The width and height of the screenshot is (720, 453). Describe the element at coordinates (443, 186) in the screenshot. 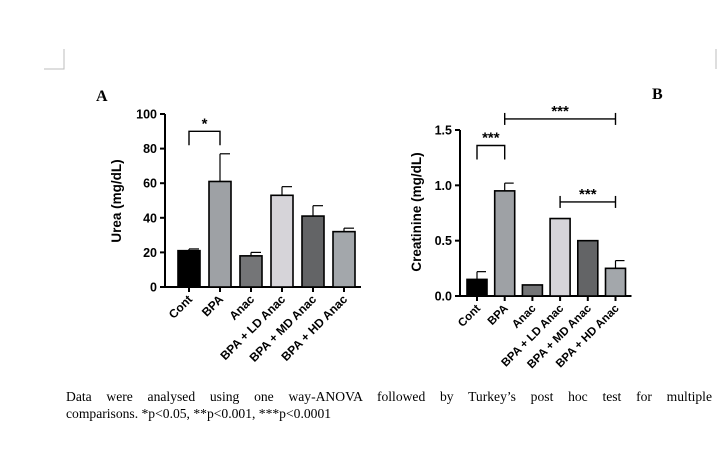

I see `creatinine-y-tick-label: 1.0` at that location.